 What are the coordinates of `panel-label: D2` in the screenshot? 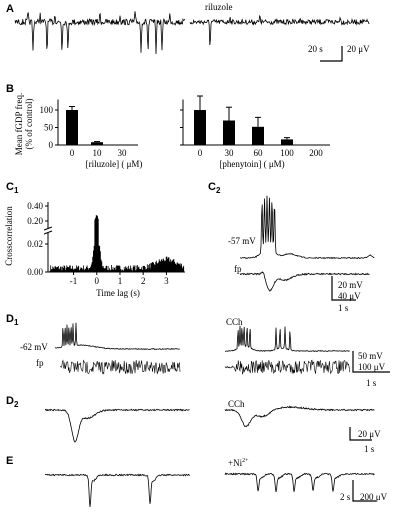 It's located at (12, 402).